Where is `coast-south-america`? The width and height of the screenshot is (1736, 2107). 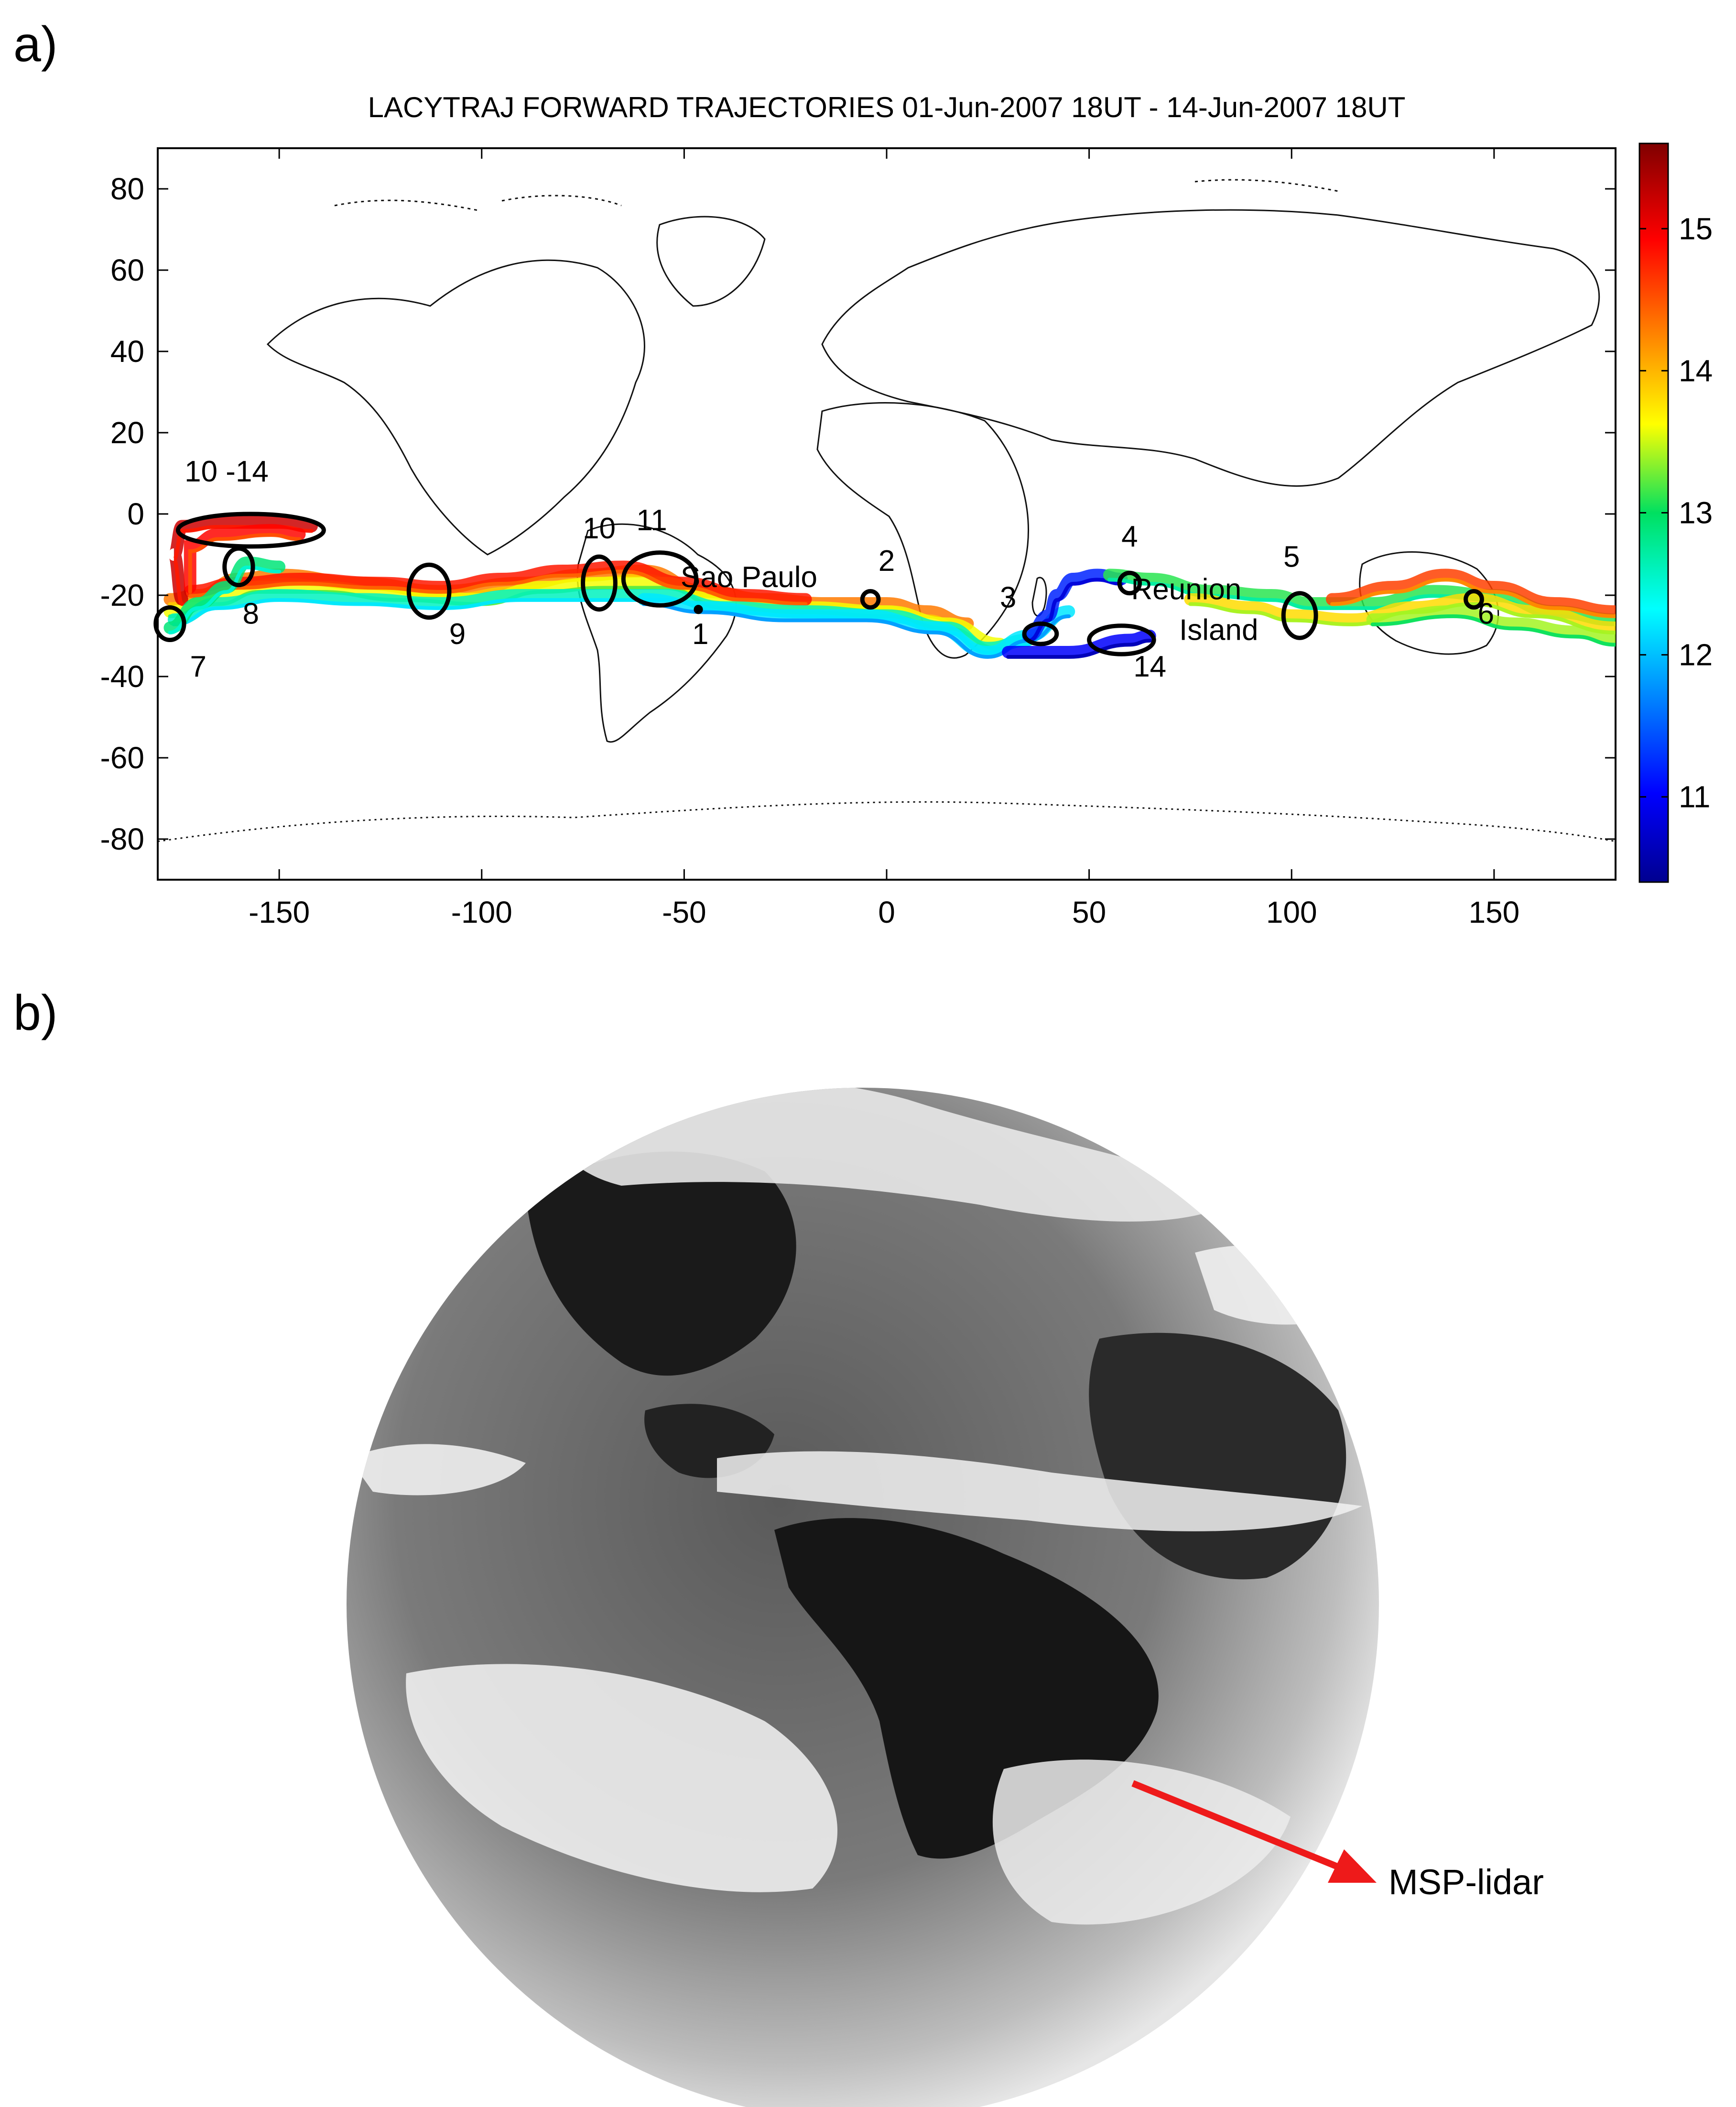
coast-south-america is located at coordinates (656, 633).